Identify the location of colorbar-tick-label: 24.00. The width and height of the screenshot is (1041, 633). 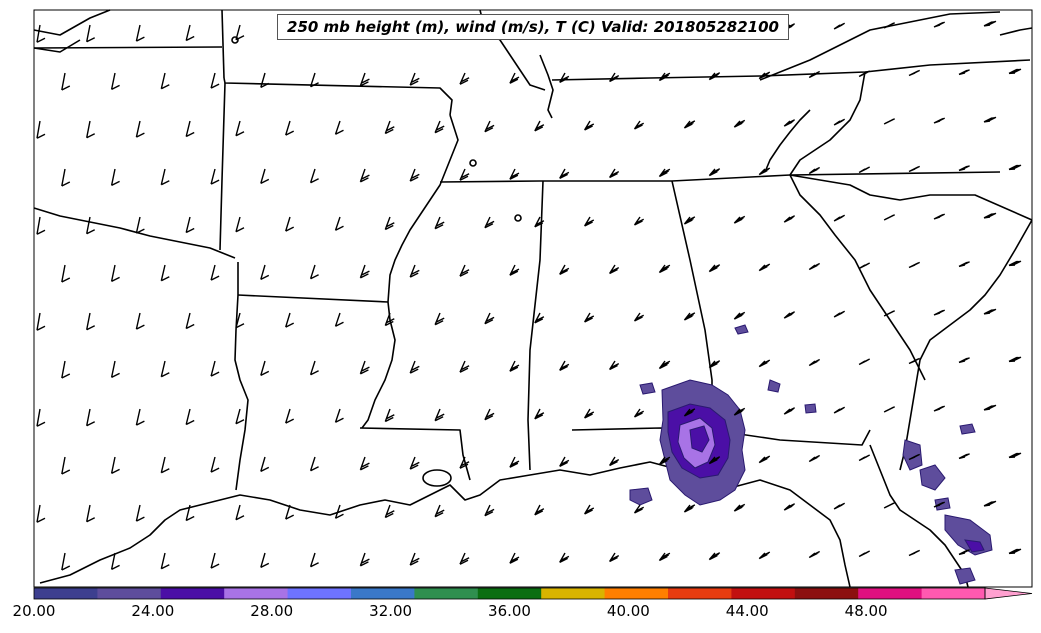
(153, 611).